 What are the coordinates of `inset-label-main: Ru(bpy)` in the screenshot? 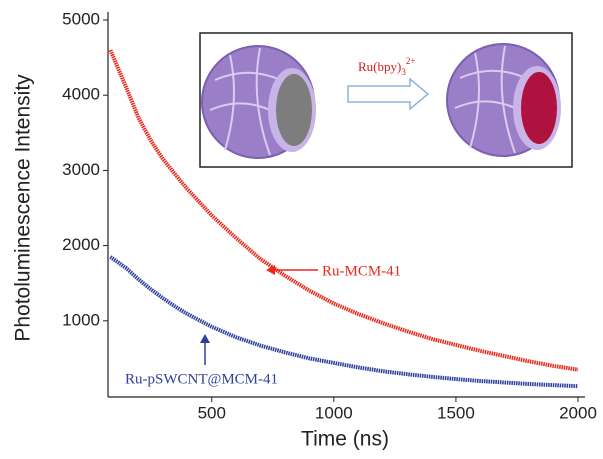 It's located at (379, 66).